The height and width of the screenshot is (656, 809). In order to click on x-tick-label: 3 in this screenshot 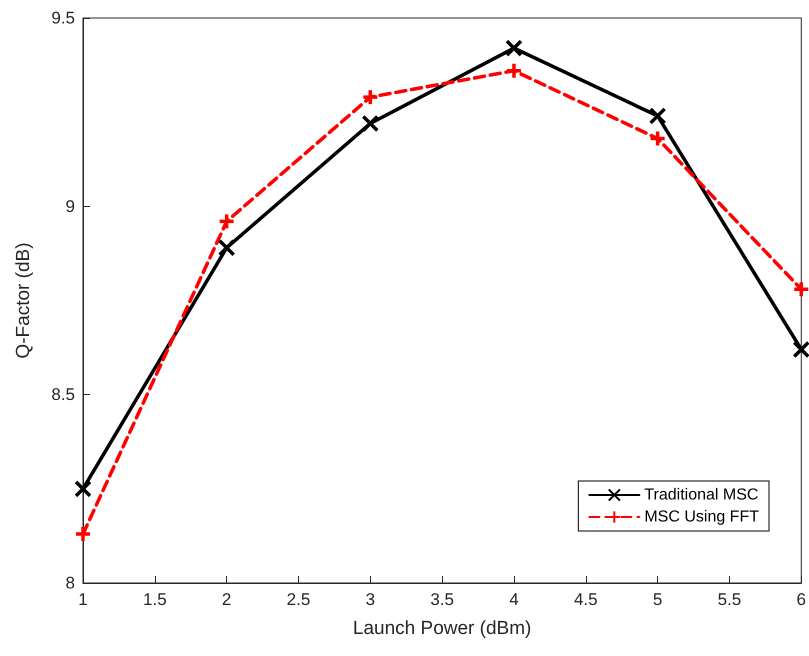, I will do `click(371, 599)`.